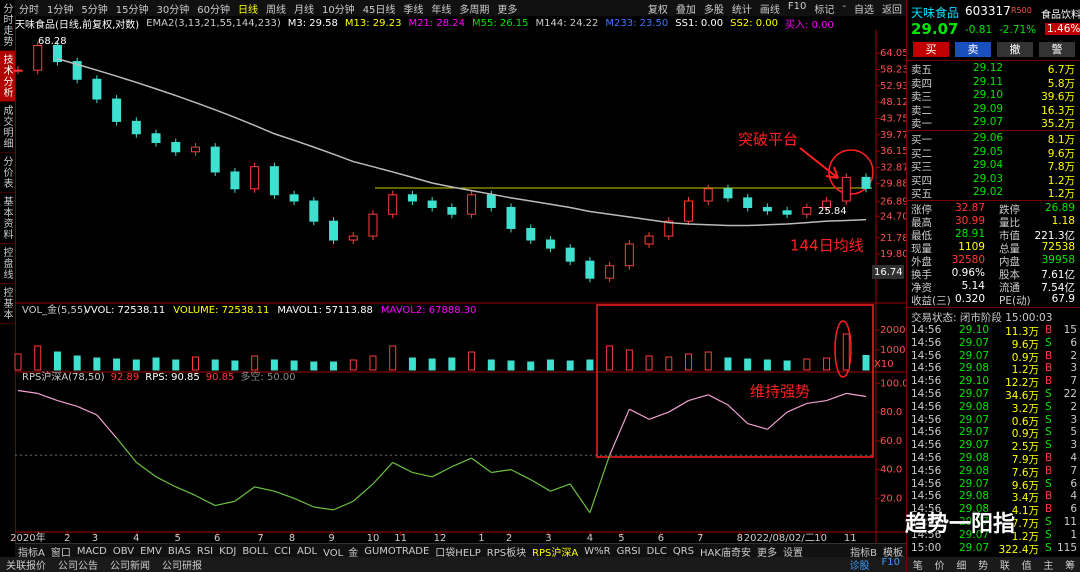 The height and width of the screenshot is (572, 1080). Describe the element at coordinates (1070, 566) in the screenshot. I see `quote-tab: 筹` at that location.